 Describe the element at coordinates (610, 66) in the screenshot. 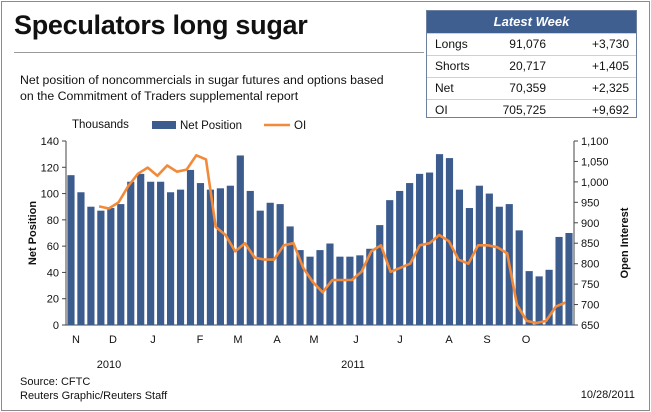

I see `row-change: +1,405` at that location.